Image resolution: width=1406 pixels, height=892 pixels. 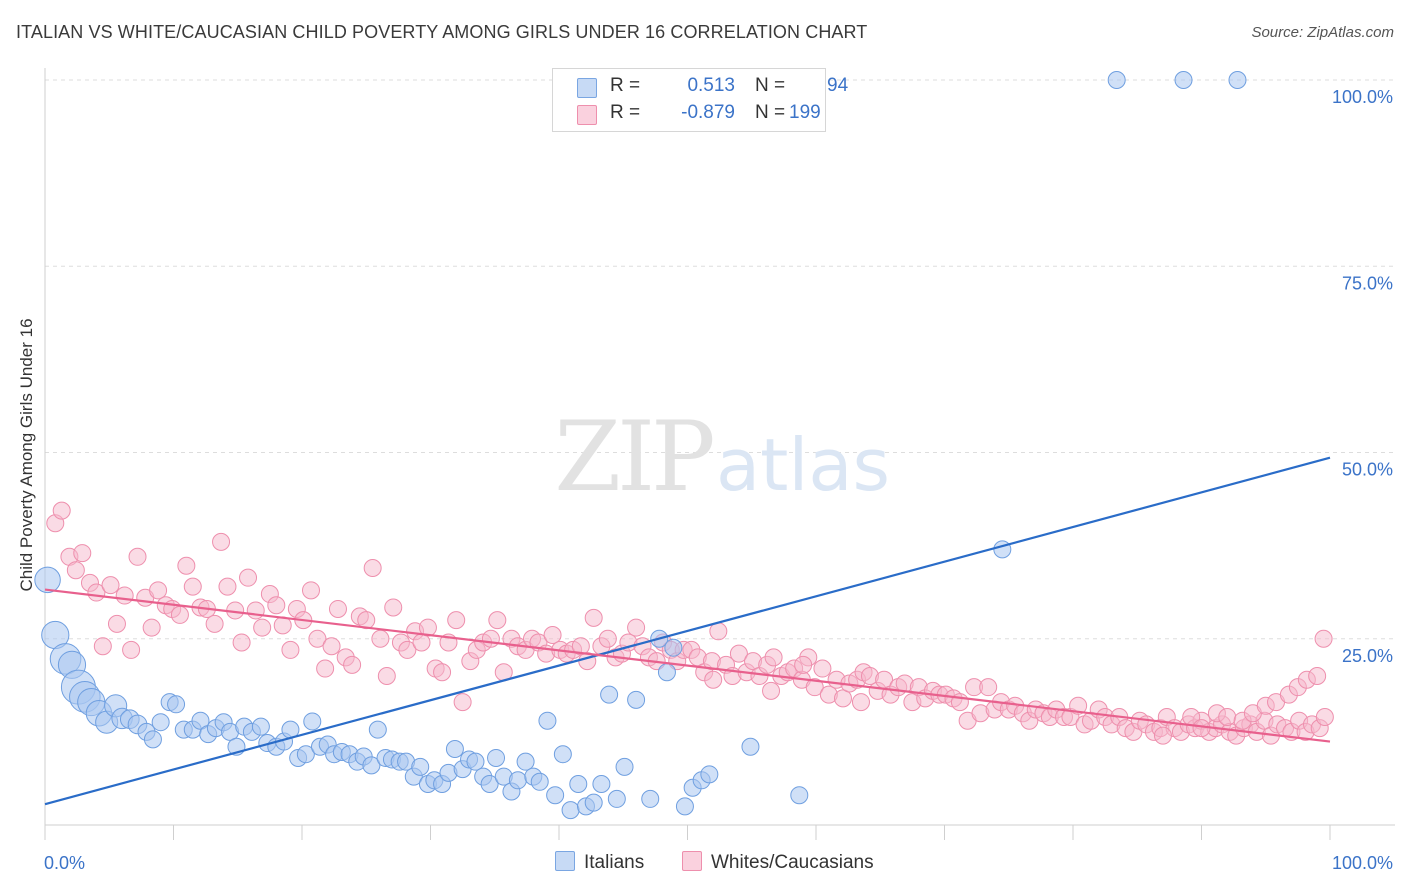 What do you see at coordinates (805, 112) in the screenshot?
I see `legend-n-value-whites: 199` at bounding box center [805, 112].